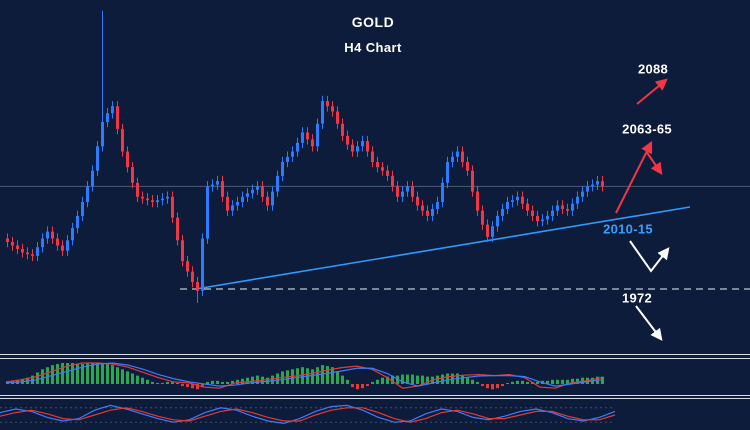  Describe the element at coordinates (373, 22) in the screenshot. I see `page-title: GOLD` at that location.